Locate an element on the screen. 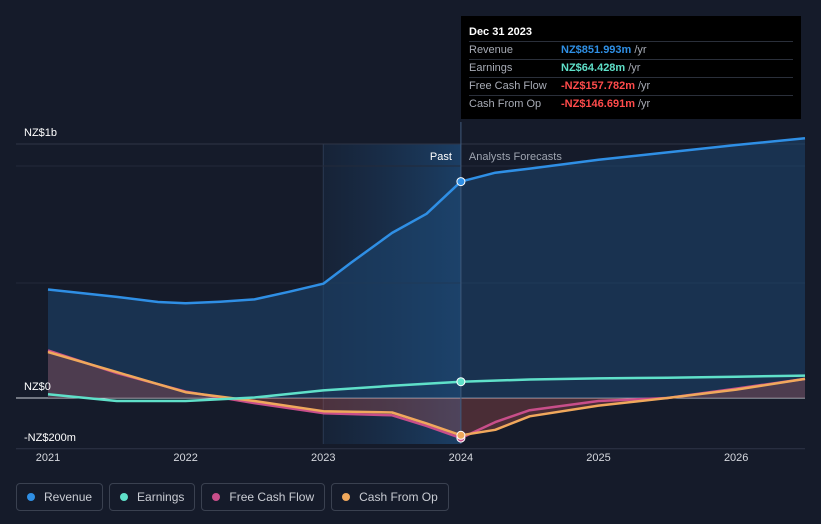 The width and height of the screenshot is (821, 524). past-label: Past is located at coordinates (441, 157).